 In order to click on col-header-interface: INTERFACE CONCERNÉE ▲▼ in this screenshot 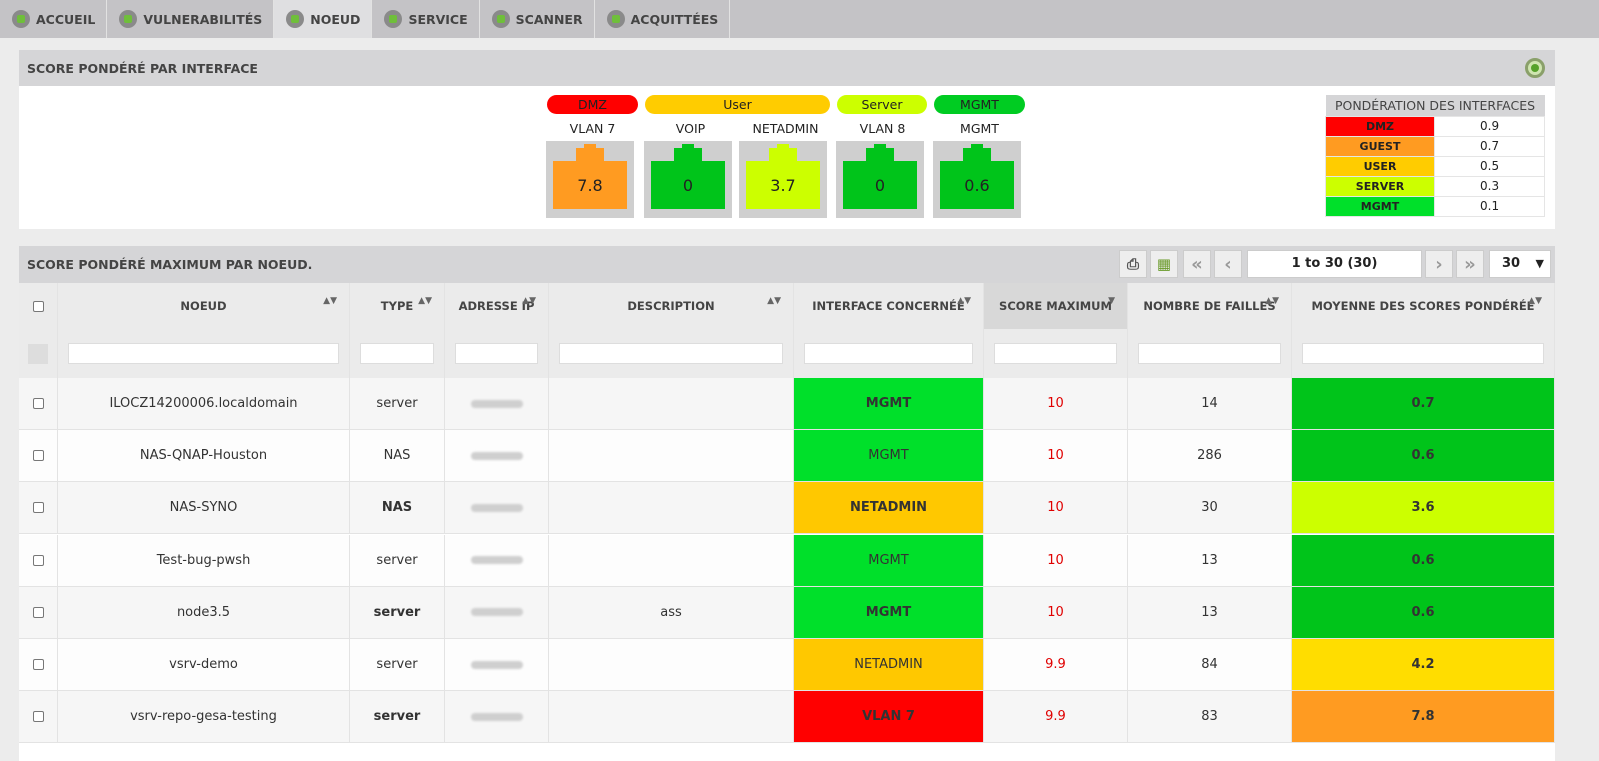, I will do `click(889, 306)`.